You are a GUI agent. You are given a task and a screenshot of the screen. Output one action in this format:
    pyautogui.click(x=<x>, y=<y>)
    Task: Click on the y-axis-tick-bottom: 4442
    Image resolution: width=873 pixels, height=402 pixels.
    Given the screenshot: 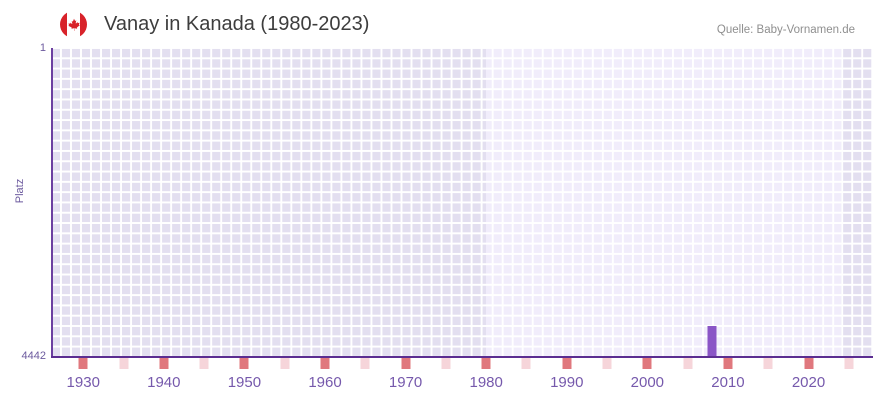 What is the action you would take?
    pyautogui.click(x=33, y=356)
    